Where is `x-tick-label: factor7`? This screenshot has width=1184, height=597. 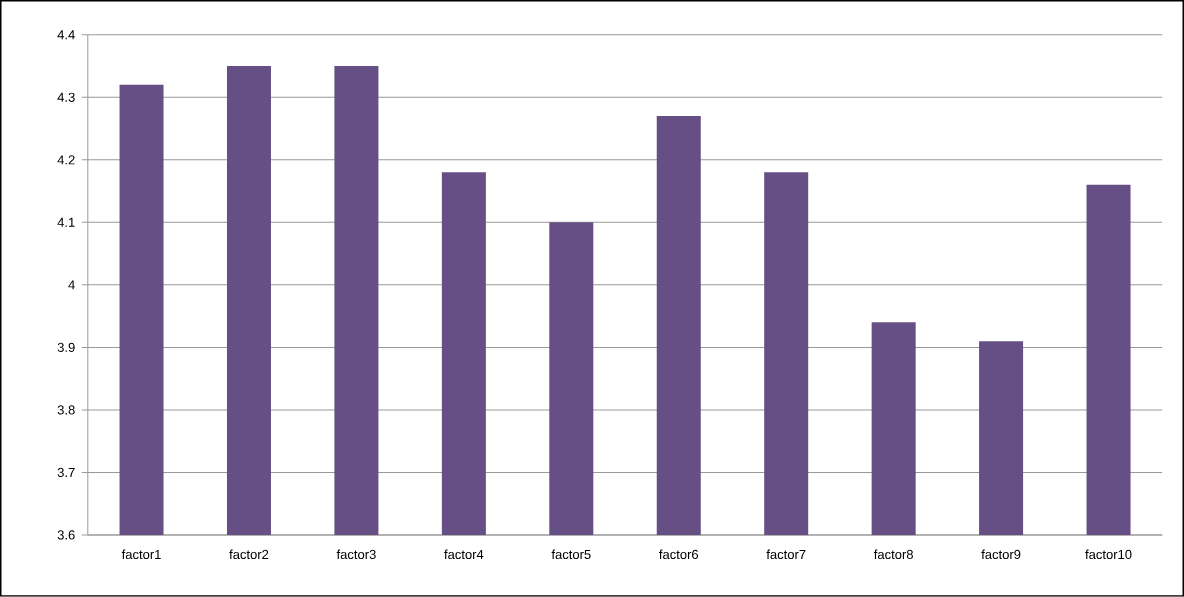 x-tick-label: factor7 is located at coordinates (786, 554).